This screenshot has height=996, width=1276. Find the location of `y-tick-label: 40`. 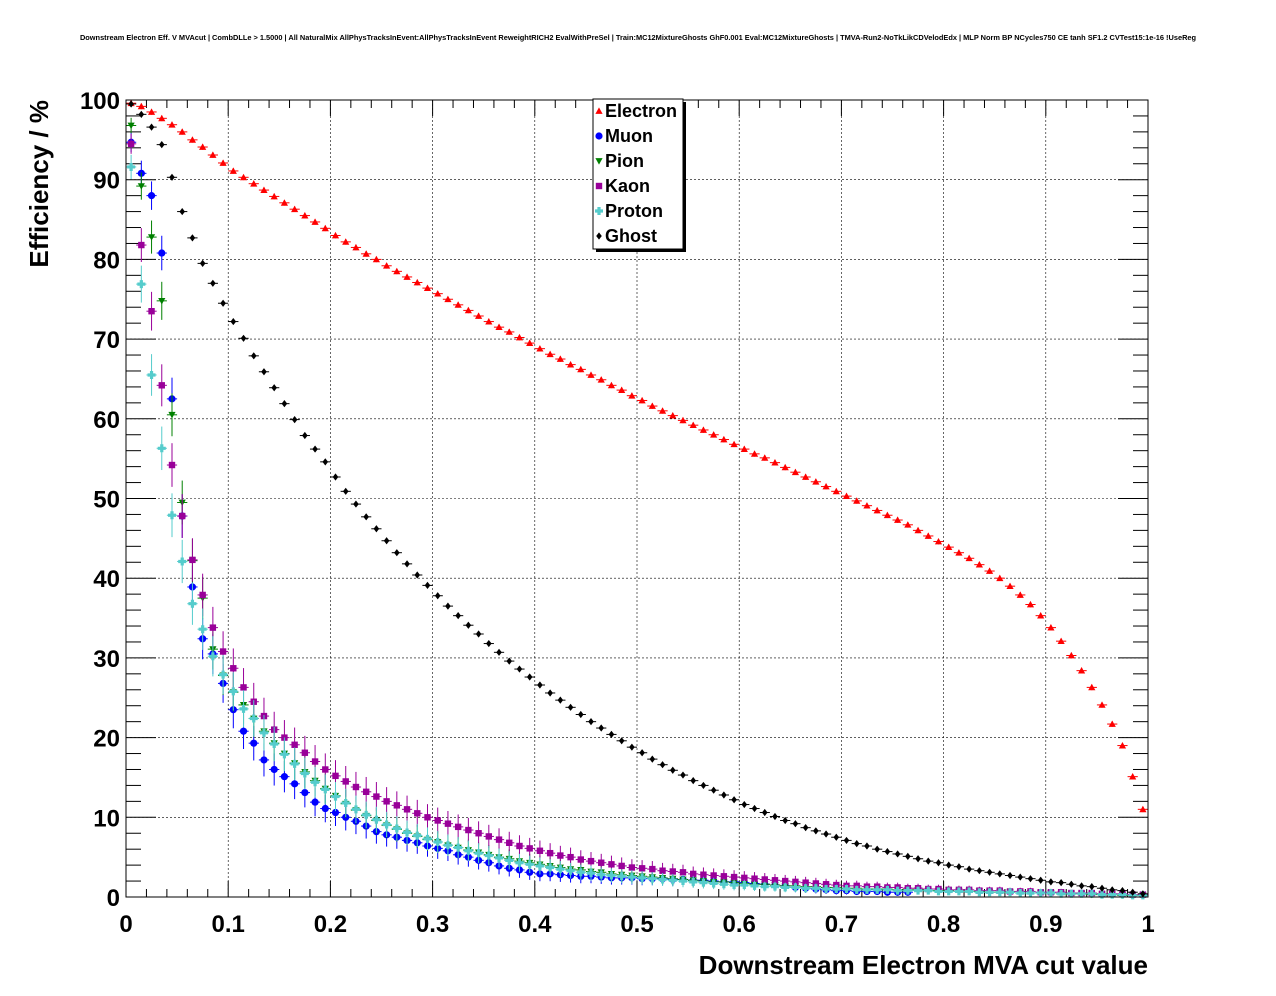

y-tick-label: 40 is located at coordinates (106, 579).